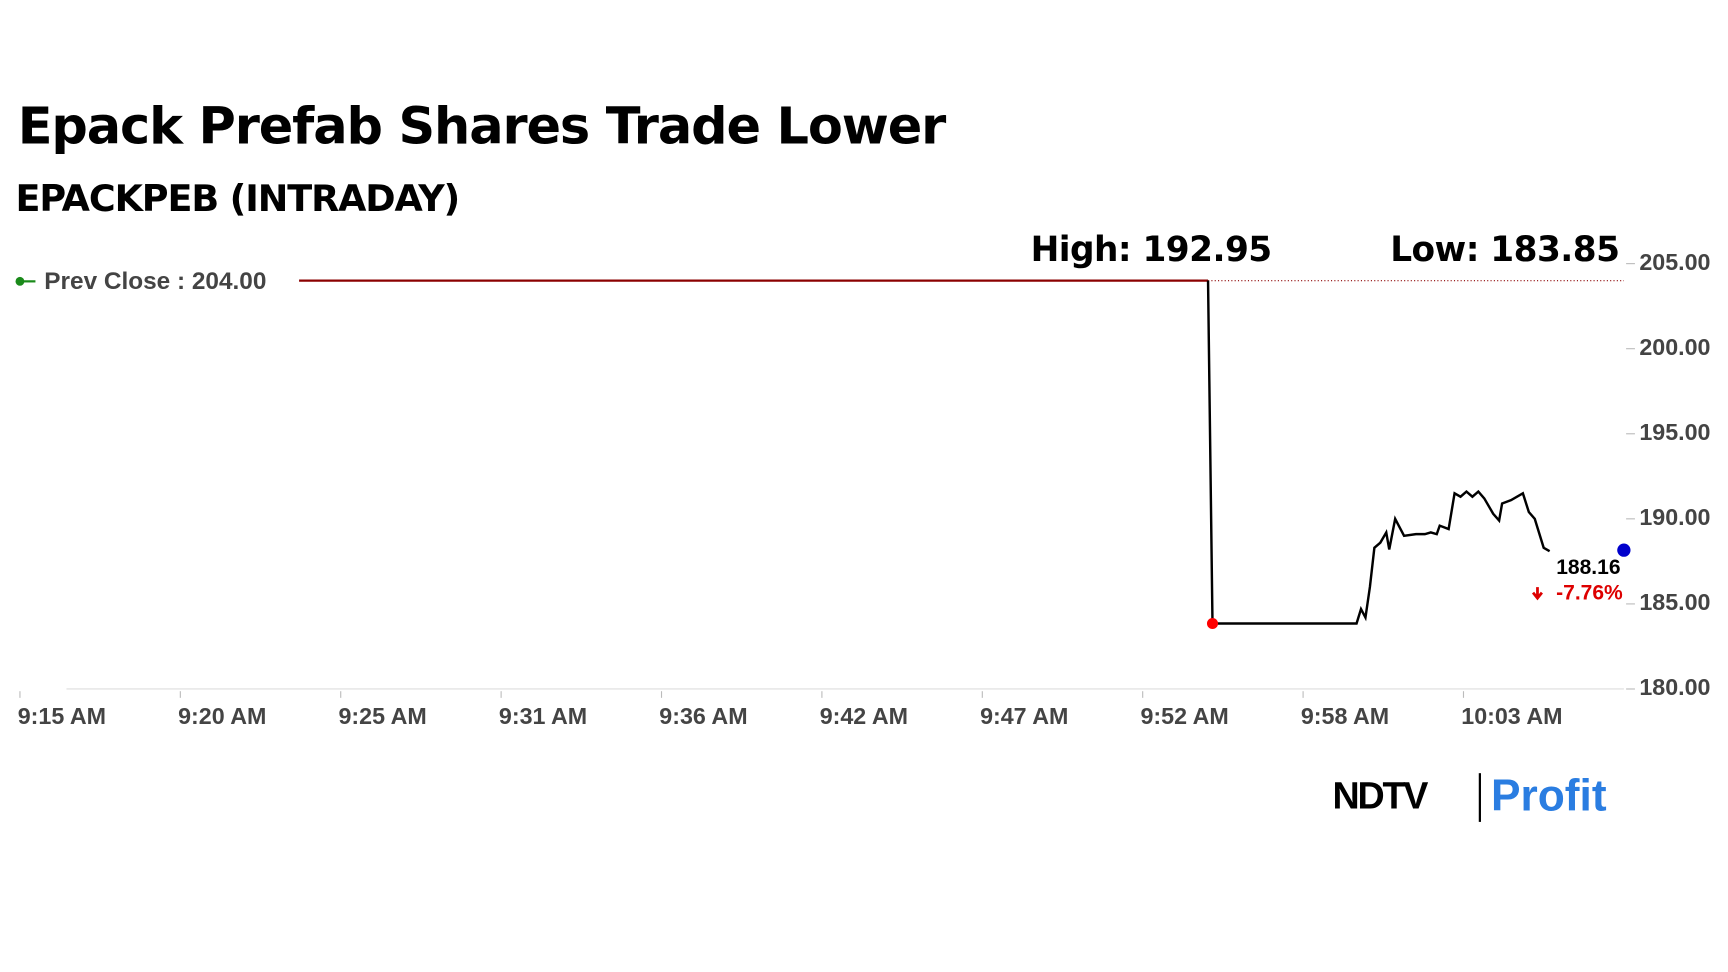  I want to click on price-line, so click(1378, 452).